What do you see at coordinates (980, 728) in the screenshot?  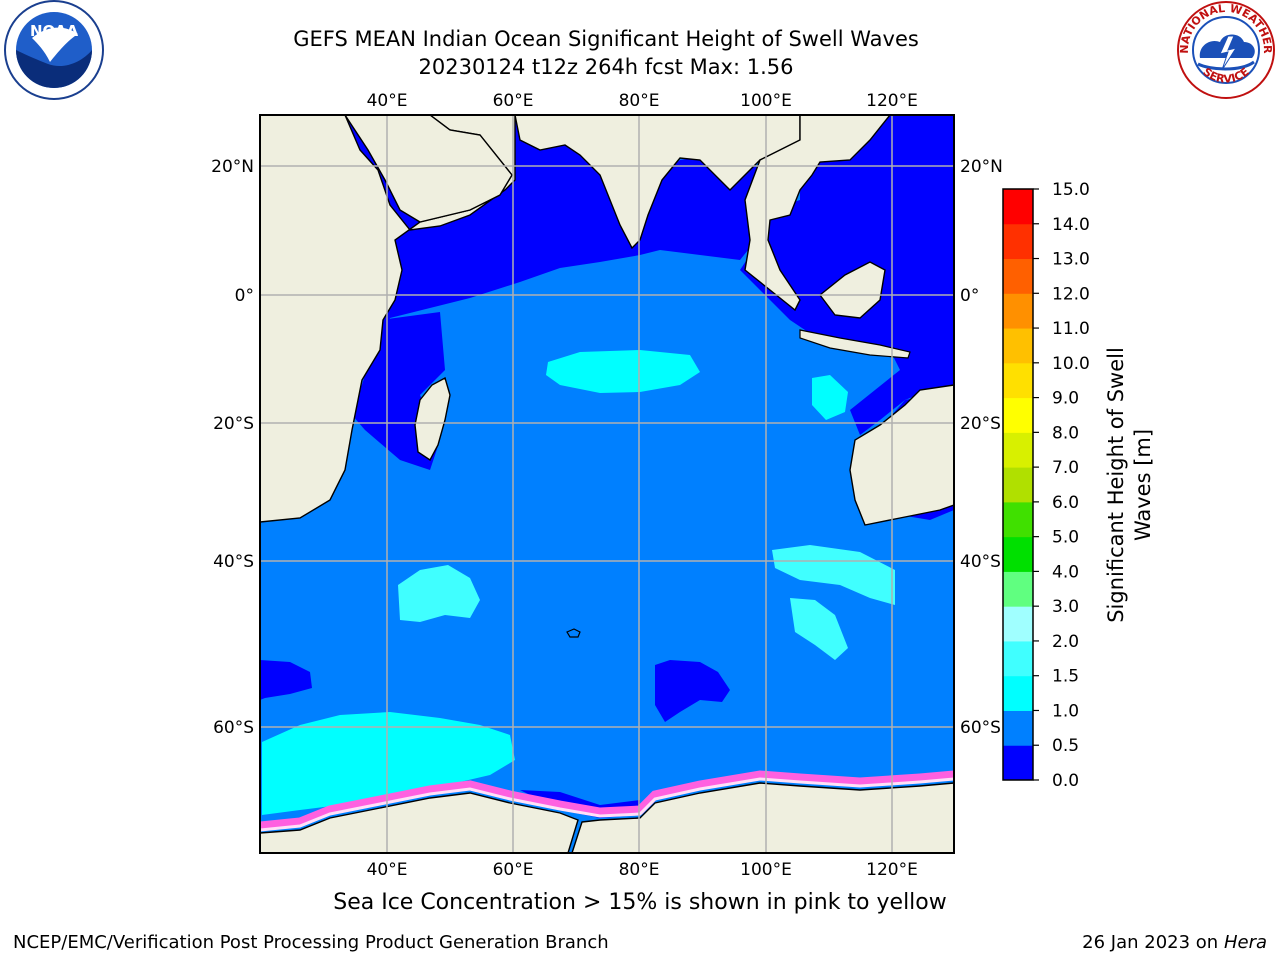 I see `right-lat-label: 60°S` at bounding box center [980, 728].